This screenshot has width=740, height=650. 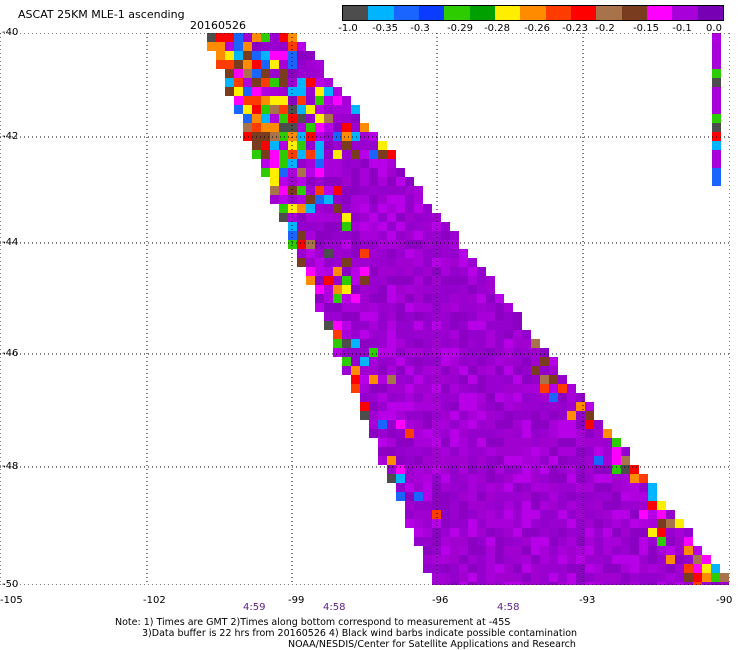 I want to click on product-date: 20160526, so click(x=218, y=25).